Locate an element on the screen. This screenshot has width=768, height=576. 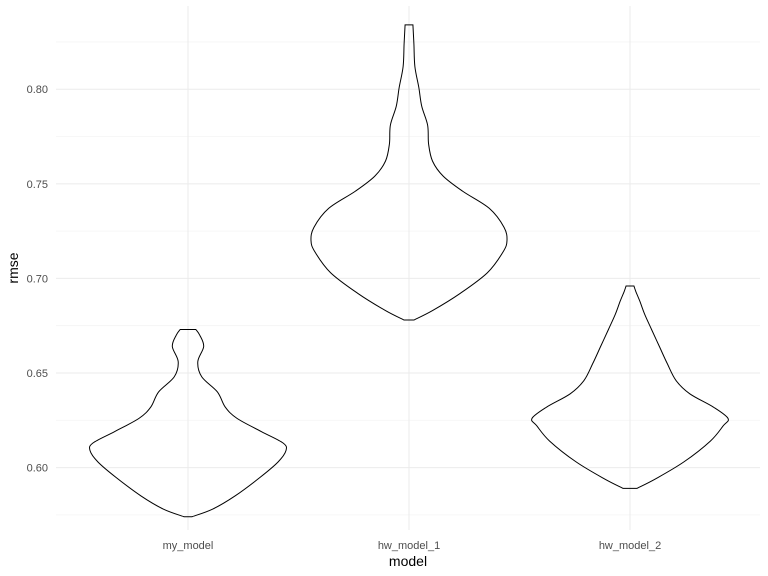
x-axis-ticks: my_model hw_model_1 hw_model_2 is located at coordinates (412, 546).